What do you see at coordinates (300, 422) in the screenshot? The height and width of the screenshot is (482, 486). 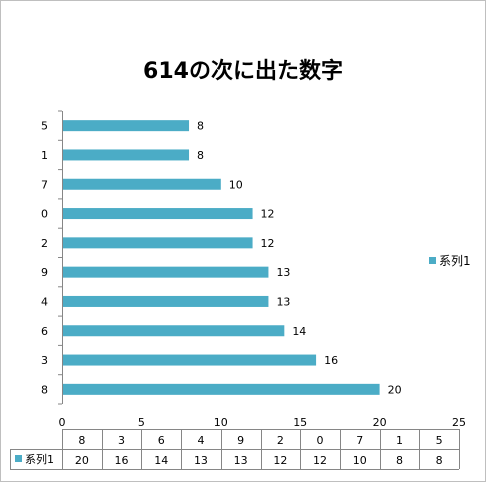 I see `x-tick-label: 15` at bounding box center [300, 422].